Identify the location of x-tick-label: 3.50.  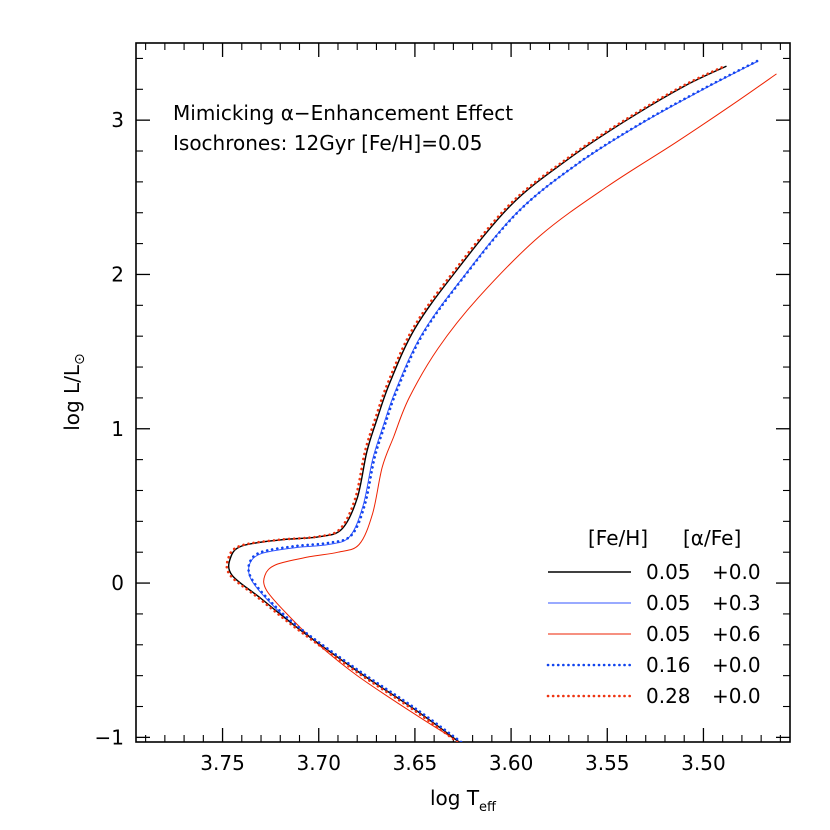
(703, 763).